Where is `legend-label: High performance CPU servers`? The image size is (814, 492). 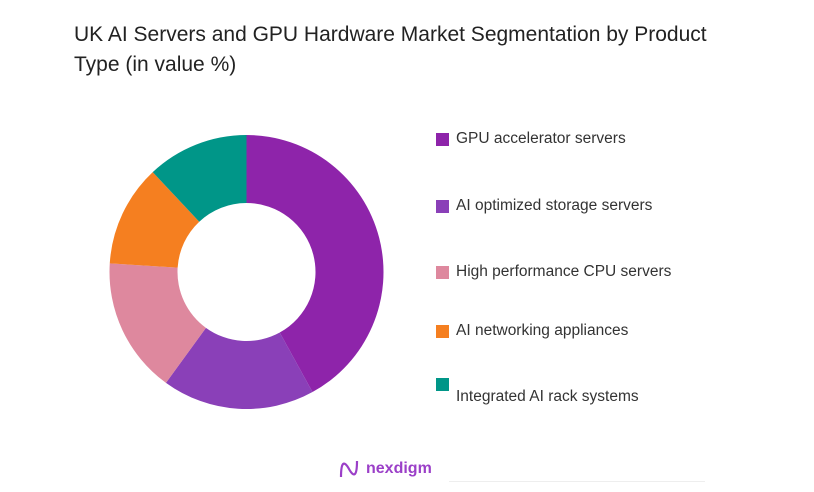
legend-label: High performance CPU servers is located at coordinates (564, 271).